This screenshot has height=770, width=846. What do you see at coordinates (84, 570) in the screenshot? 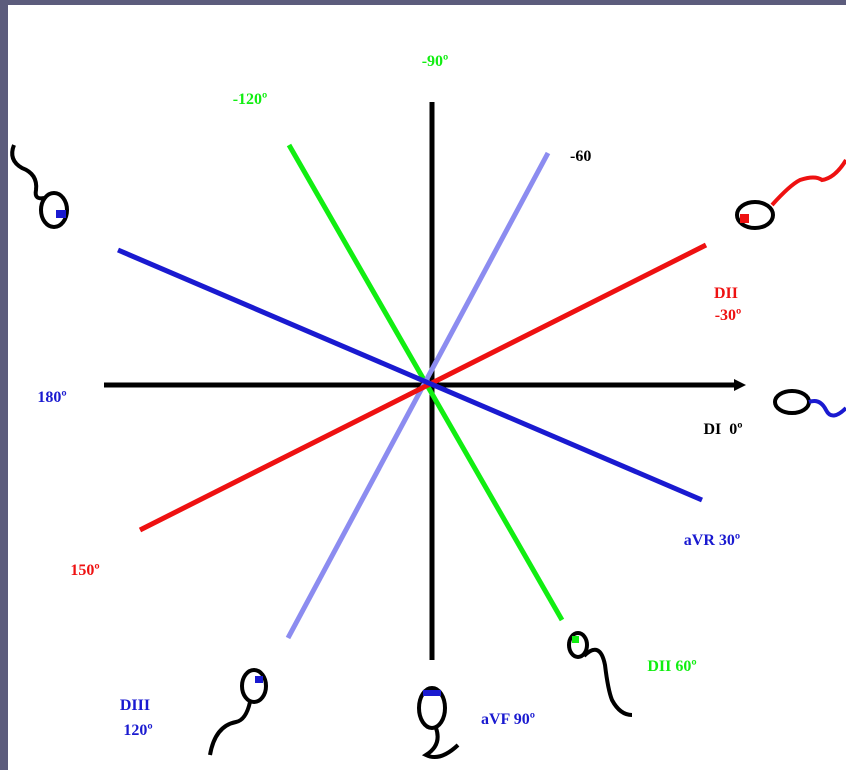
I see `label: 150º` at bounding box center [84, 570].